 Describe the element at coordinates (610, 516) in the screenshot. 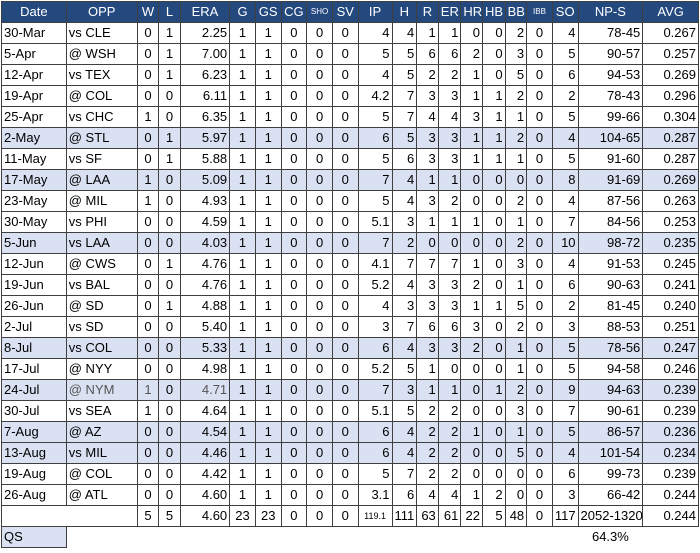

I see `total-nps: 2052-1320` at that location.